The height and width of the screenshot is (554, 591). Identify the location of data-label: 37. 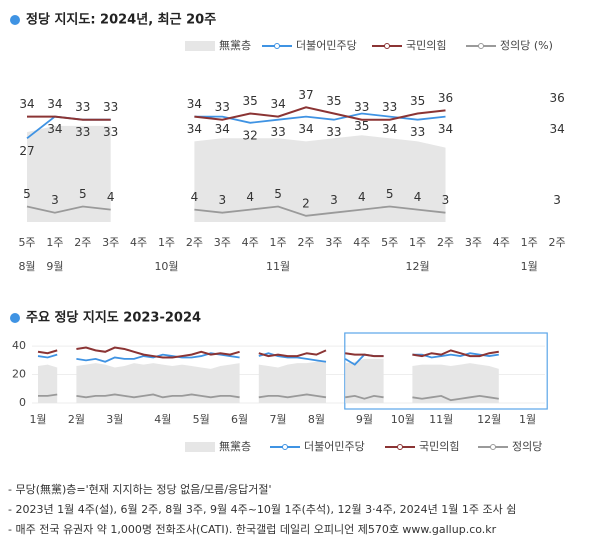
(305, 95).